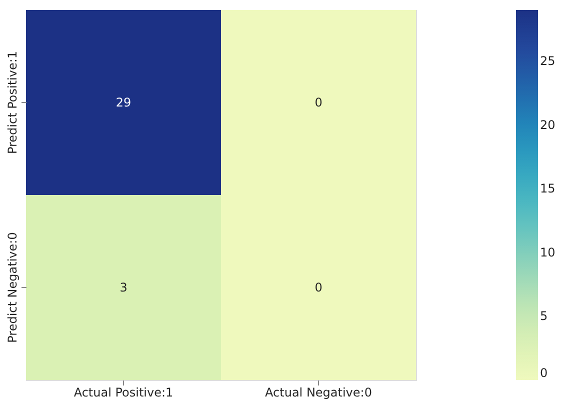 The image size is (563, 407). What do you see at coordinates (13, 287) in the screenshot?
I see `y-tick-label: Predict Negative:0` at bounding box center [13, 287].